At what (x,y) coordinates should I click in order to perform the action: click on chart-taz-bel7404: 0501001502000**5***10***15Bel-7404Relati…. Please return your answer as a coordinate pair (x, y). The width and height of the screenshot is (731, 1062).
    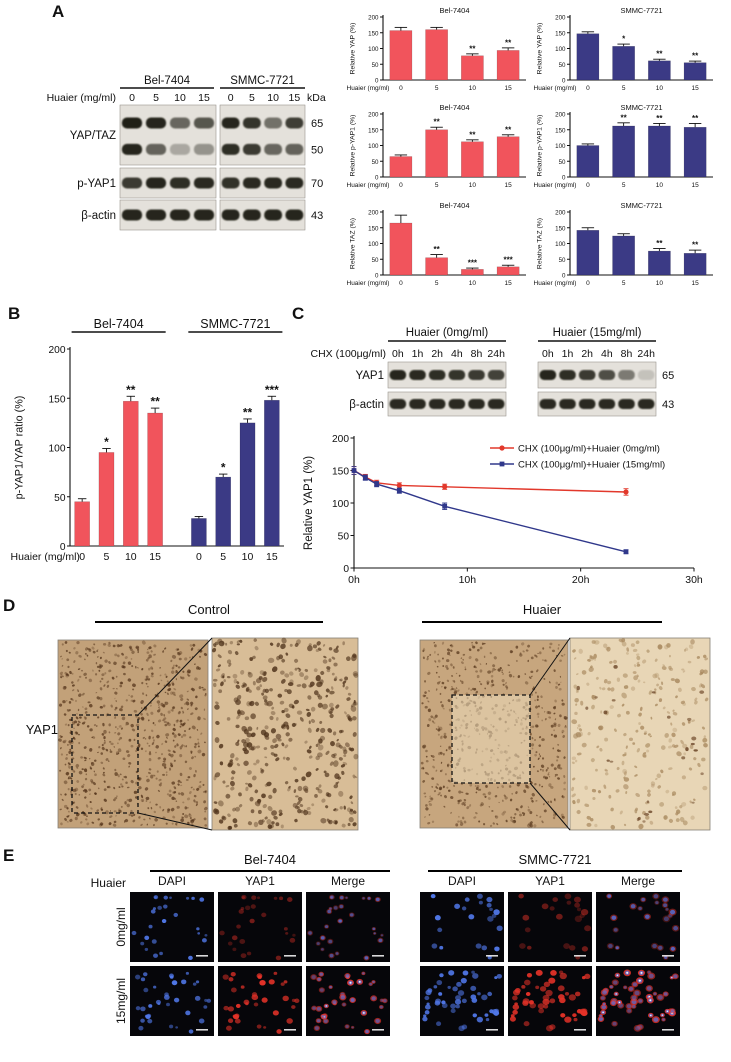
    Looking at the image, I should click on (436, 244).